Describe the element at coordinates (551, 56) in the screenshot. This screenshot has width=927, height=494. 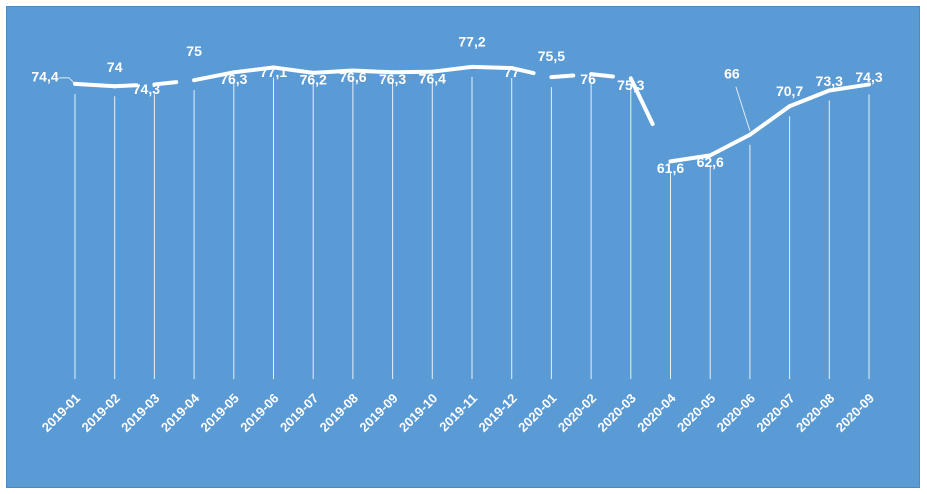
I see `data-label: 75,5` at that location.